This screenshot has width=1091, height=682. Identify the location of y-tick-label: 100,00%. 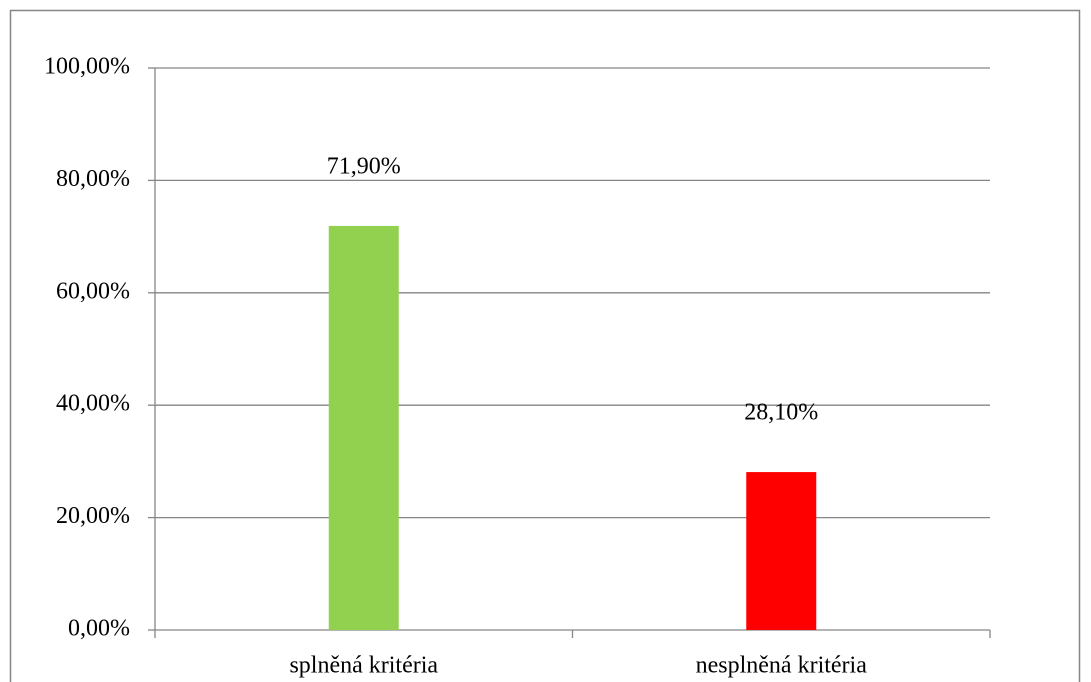
(87, 67).